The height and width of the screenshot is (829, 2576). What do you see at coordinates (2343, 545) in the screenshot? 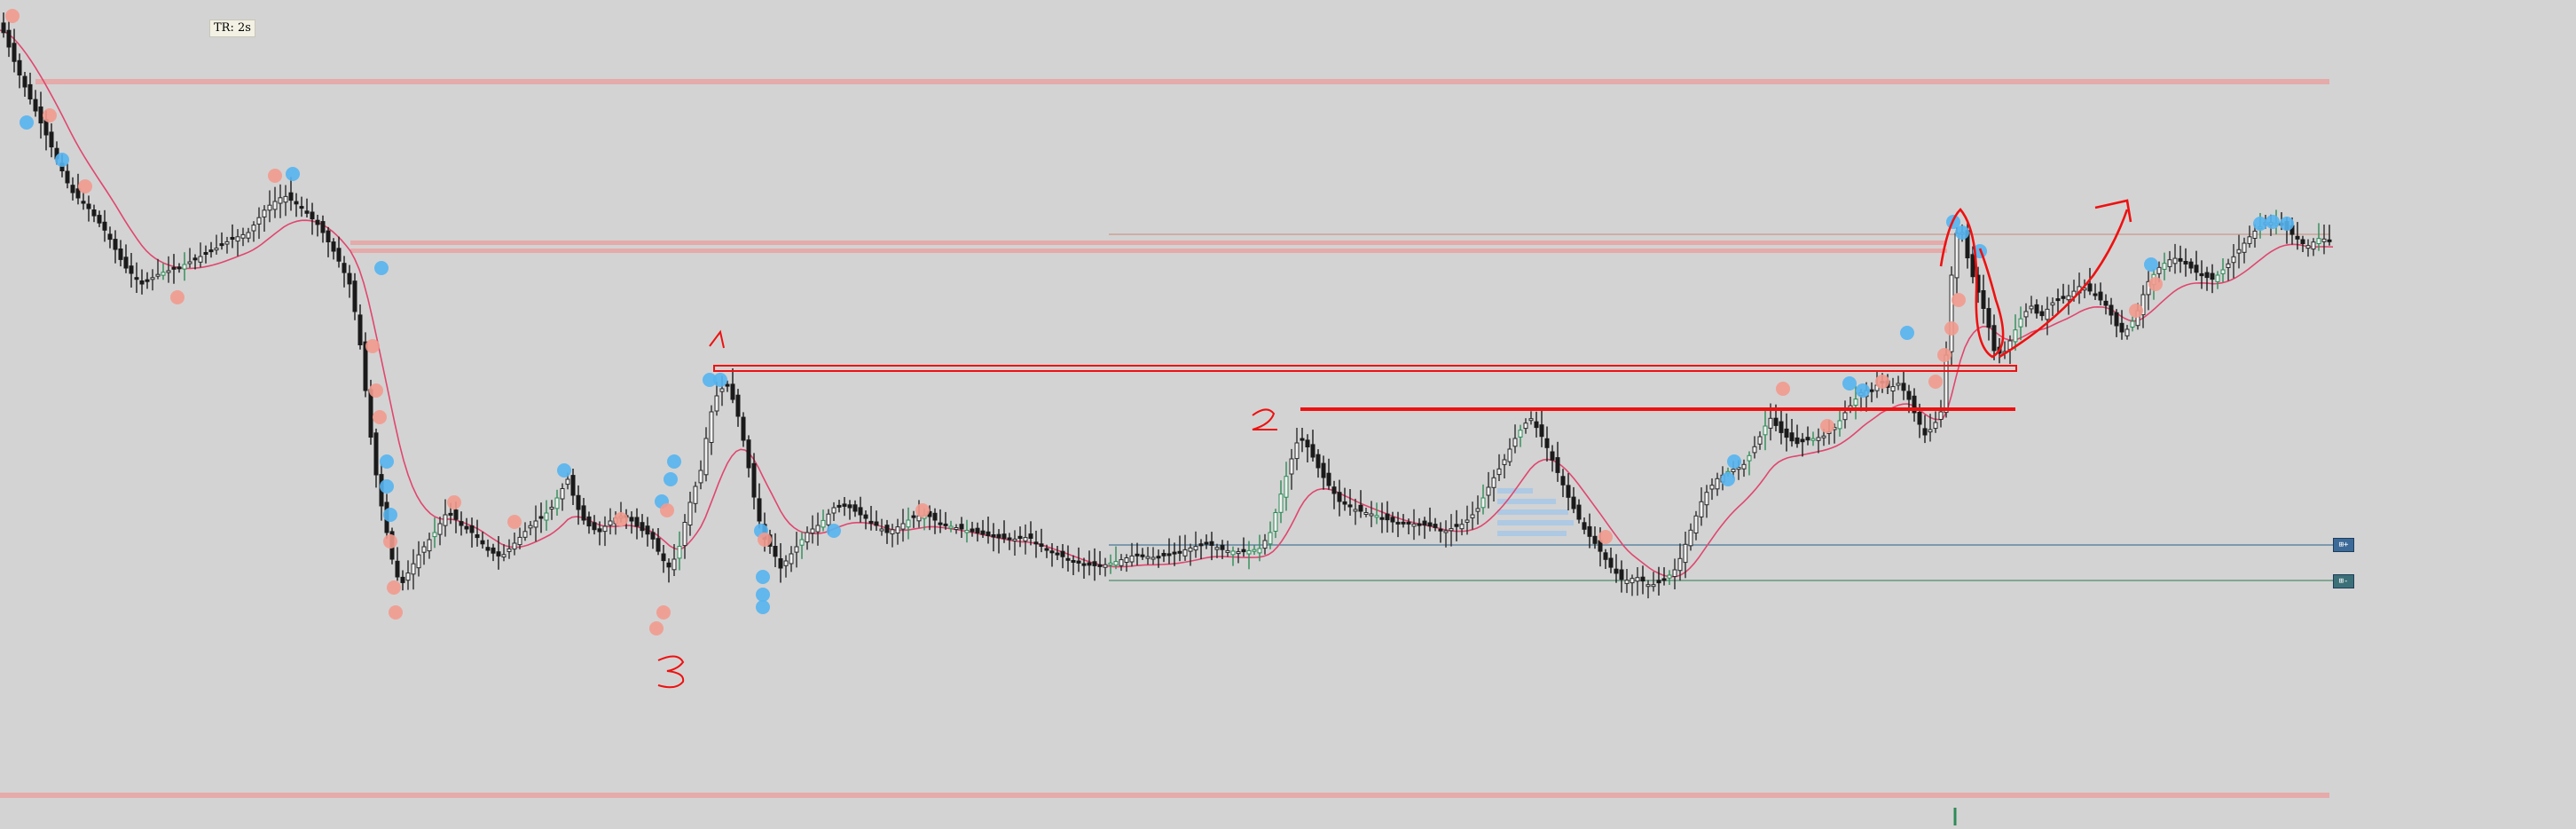
I see `upper-guide-tag: ⊞+` at bounding box center [2343, 545].